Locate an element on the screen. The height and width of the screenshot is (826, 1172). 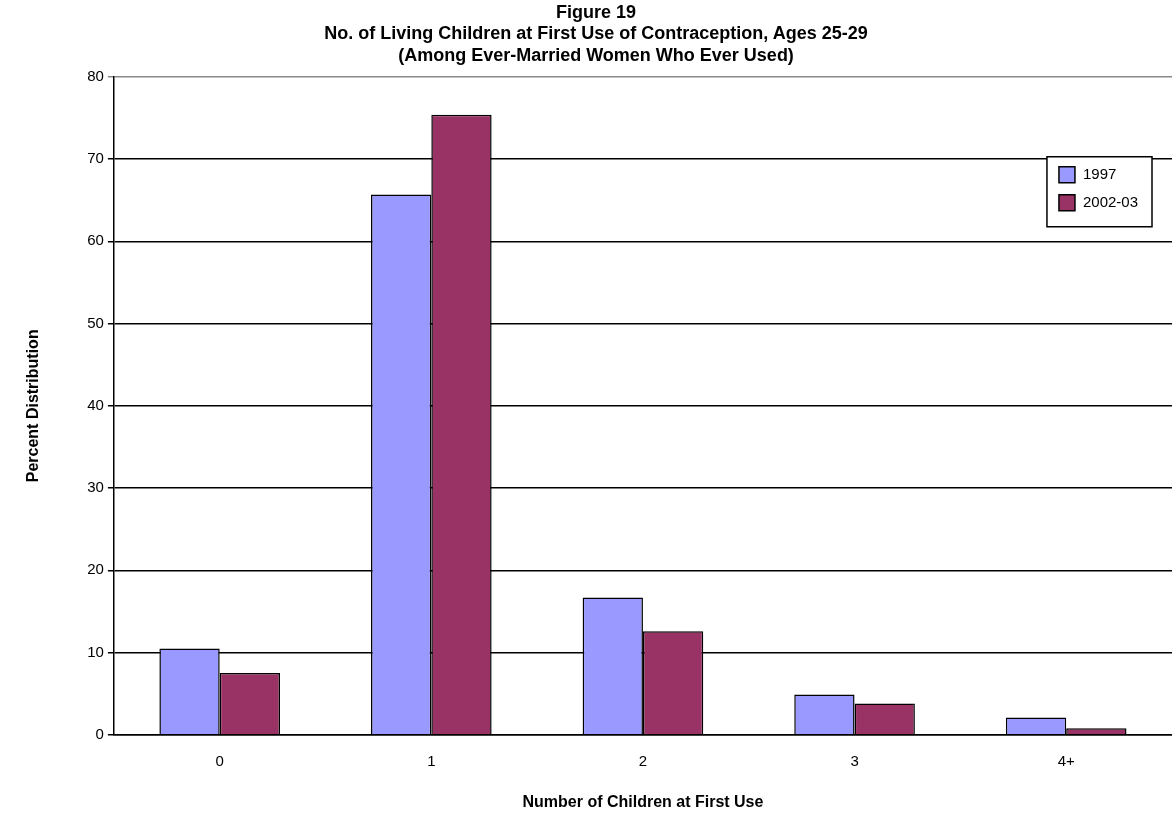
x-tick-label: 2 is located at coordinates (643, 760).